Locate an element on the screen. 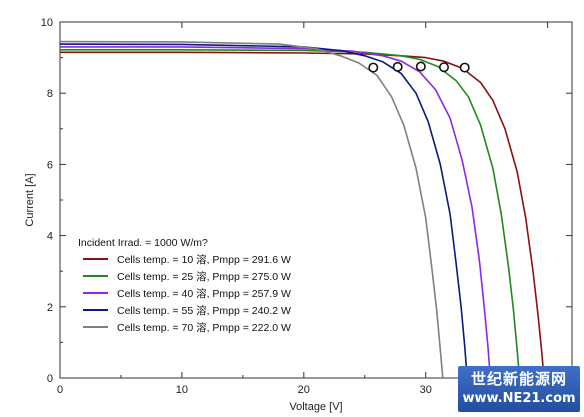  watermark-line1: 世纪新能源网 is located at coordinates (518, 379).